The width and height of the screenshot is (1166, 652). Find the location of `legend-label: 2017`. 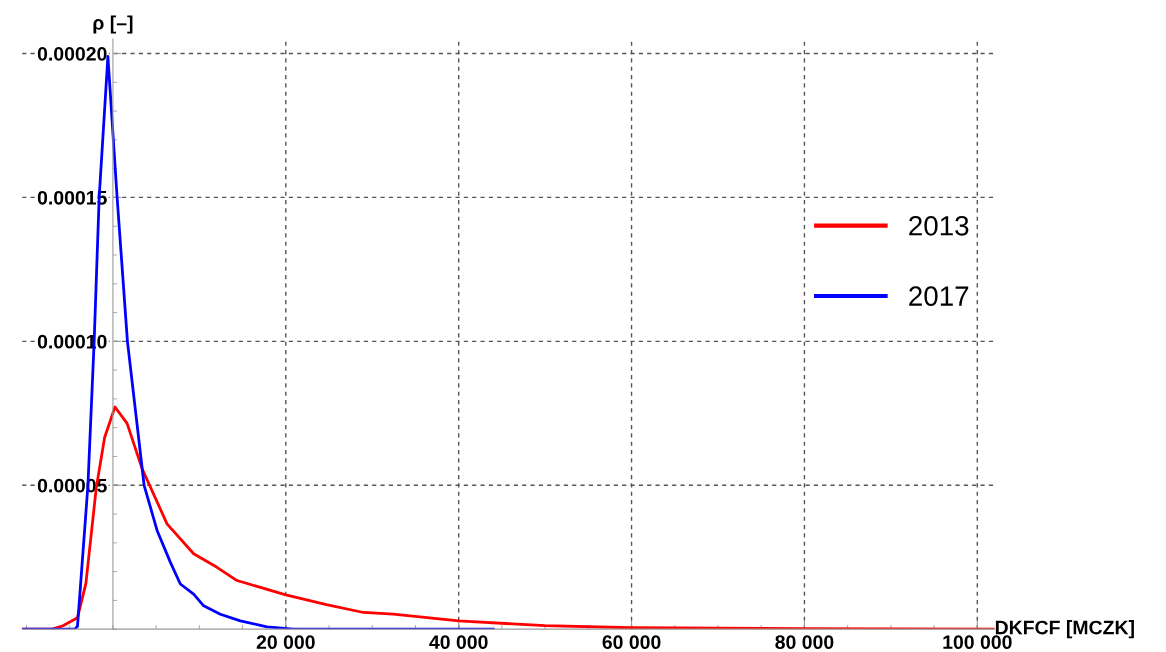

legend-label: 2017 is located at coordinates (939, 296).